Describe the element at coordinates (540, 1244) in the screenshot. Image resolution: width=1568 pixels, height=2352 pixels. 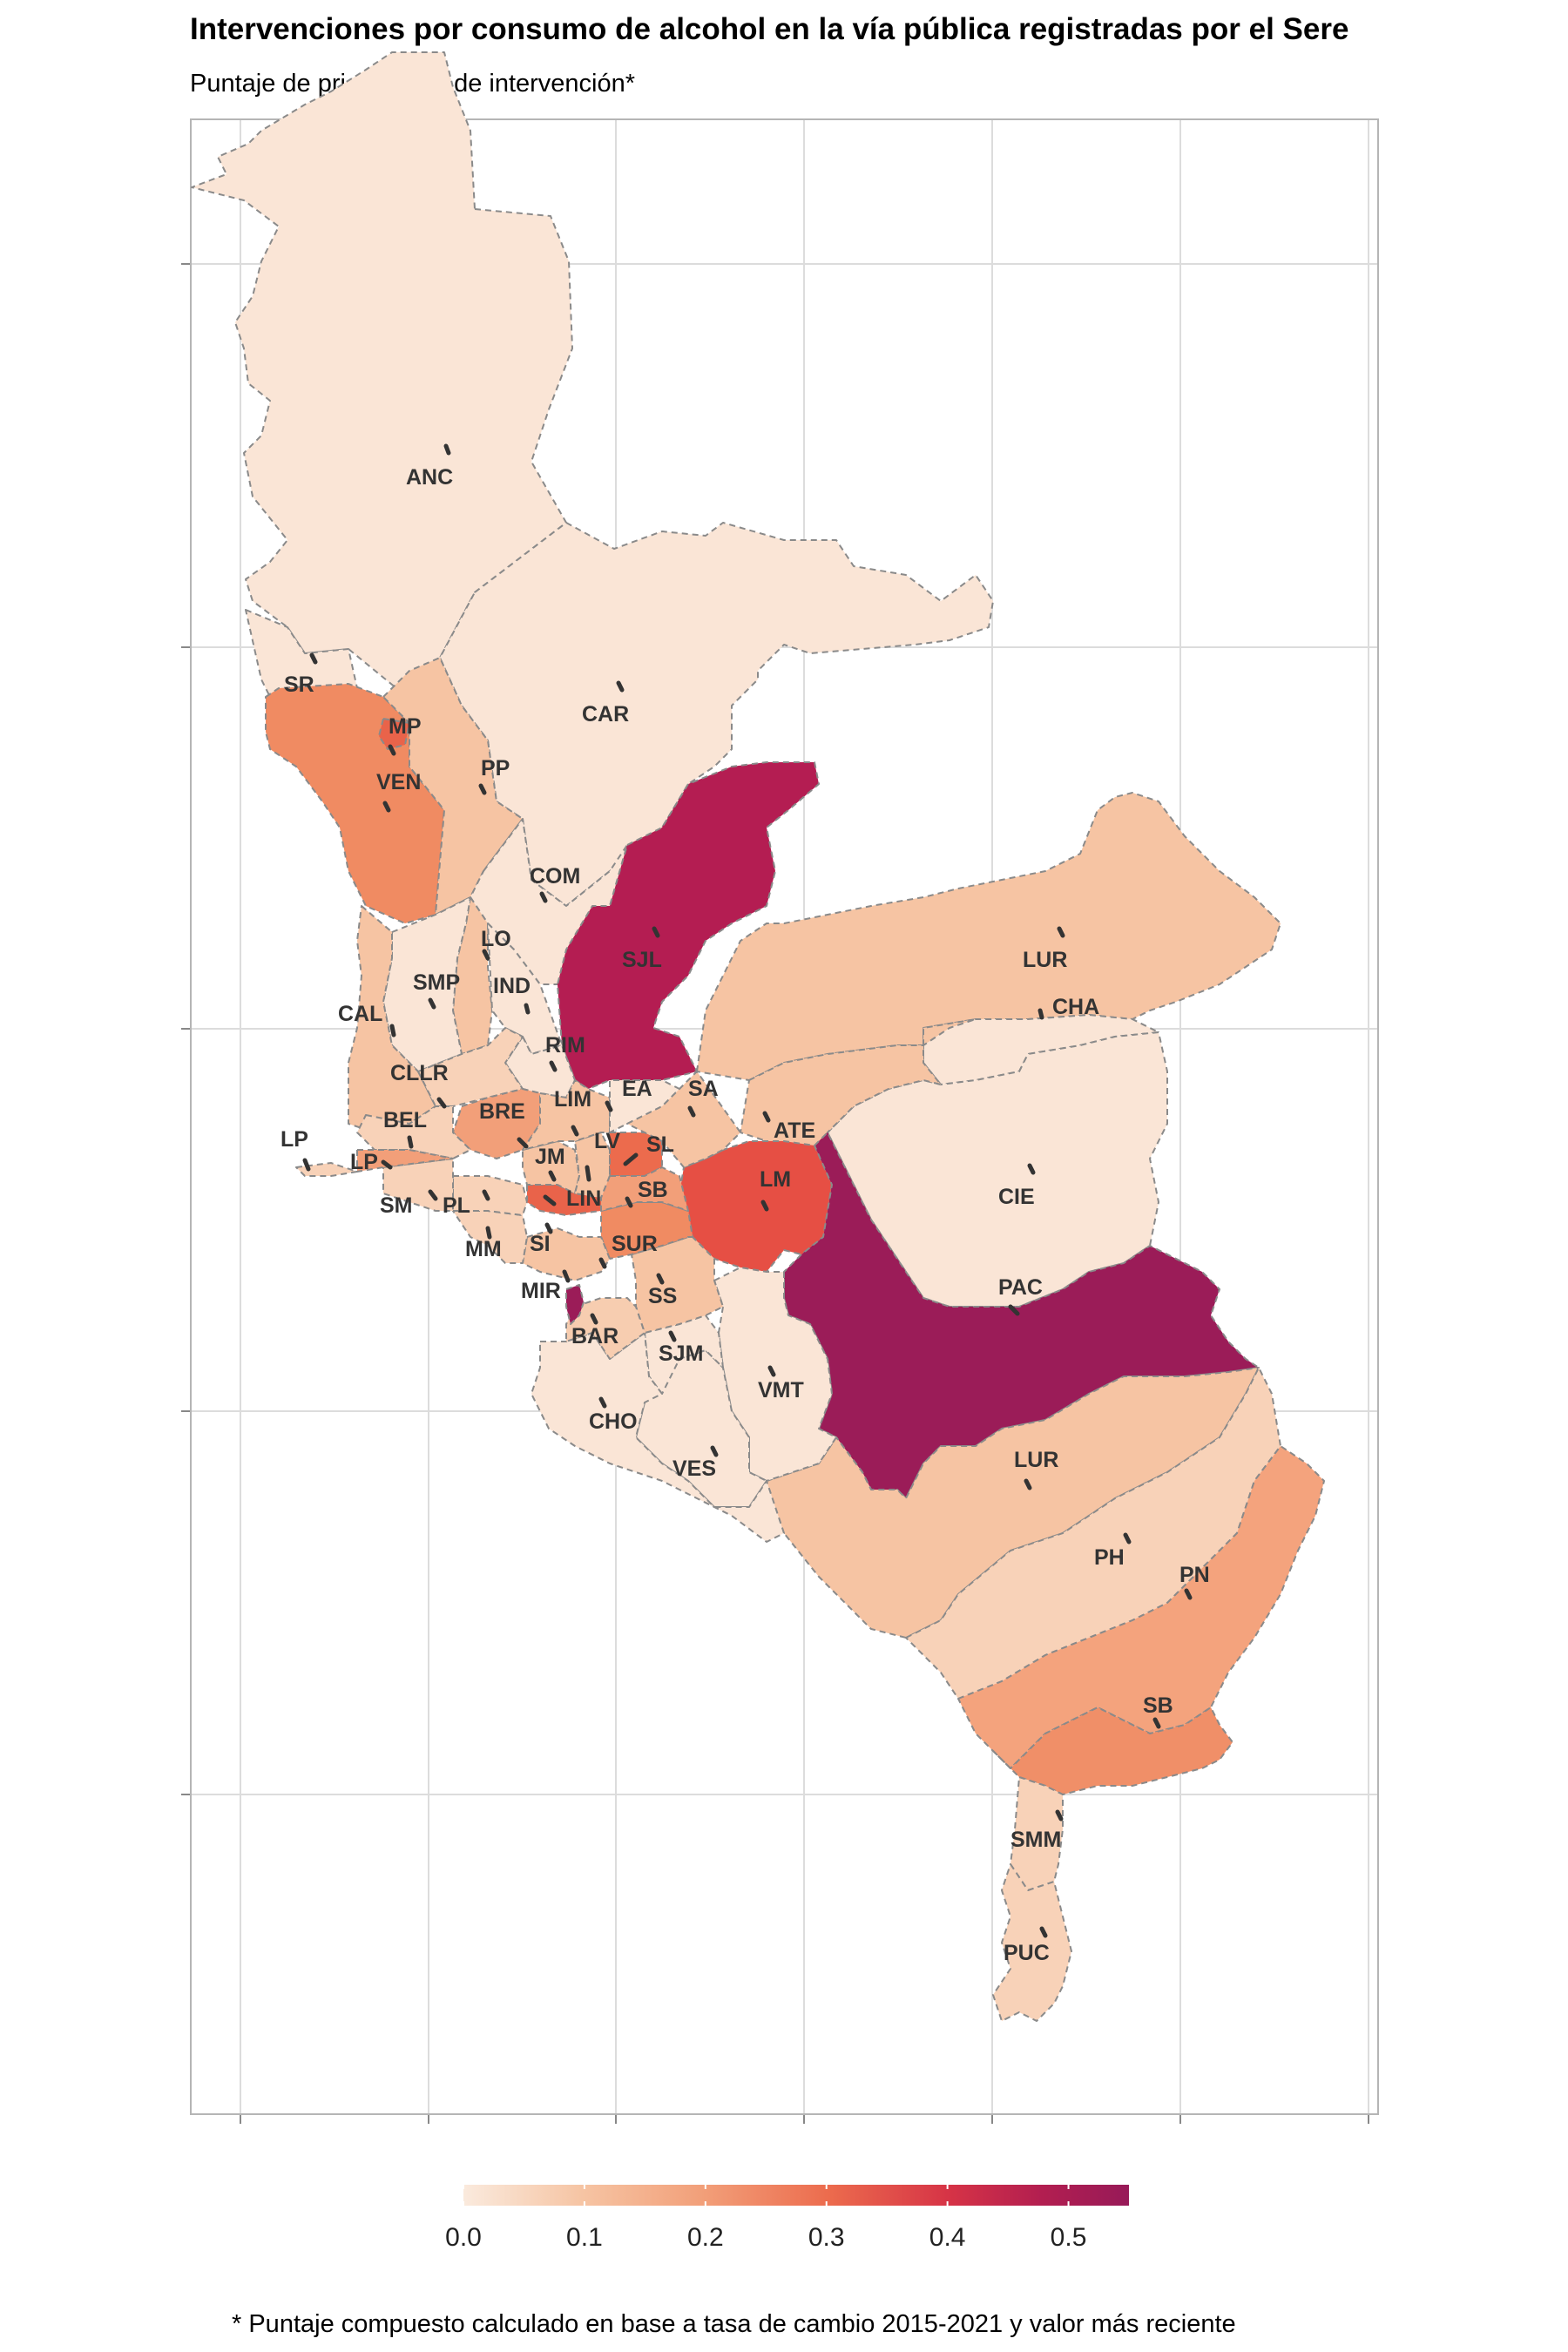
I see `label-si: SI` at that location.